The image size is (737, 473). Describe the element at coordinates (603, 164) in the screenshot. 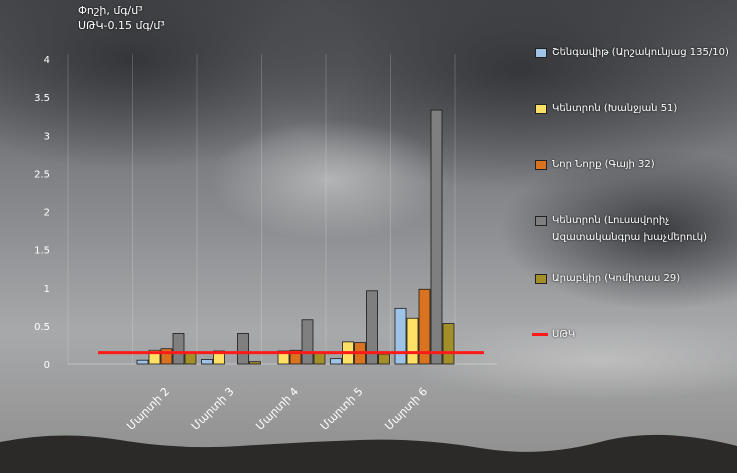

I see `legend-label: Նոր Նորք (Գայի 32)` at that location.